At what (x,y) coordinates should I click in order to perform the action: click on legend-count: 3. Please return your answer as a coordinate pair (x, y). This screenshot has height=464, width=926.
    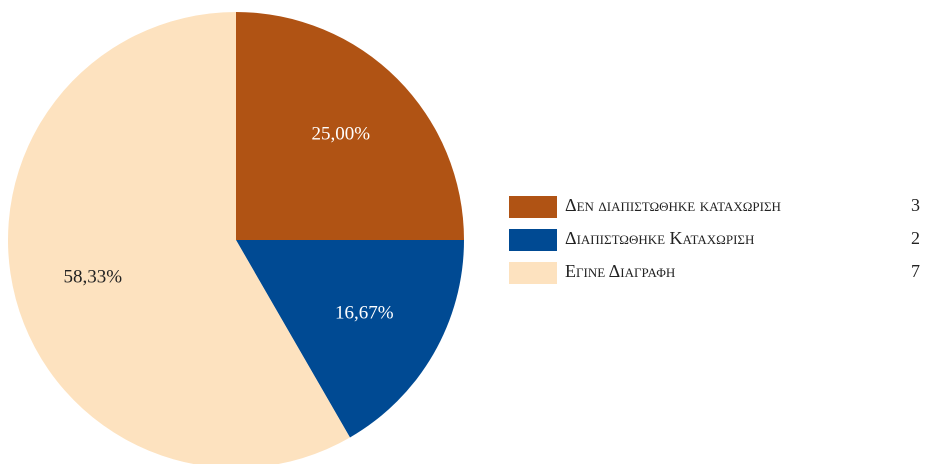
    Looking at the image, I should click on (915, 205).